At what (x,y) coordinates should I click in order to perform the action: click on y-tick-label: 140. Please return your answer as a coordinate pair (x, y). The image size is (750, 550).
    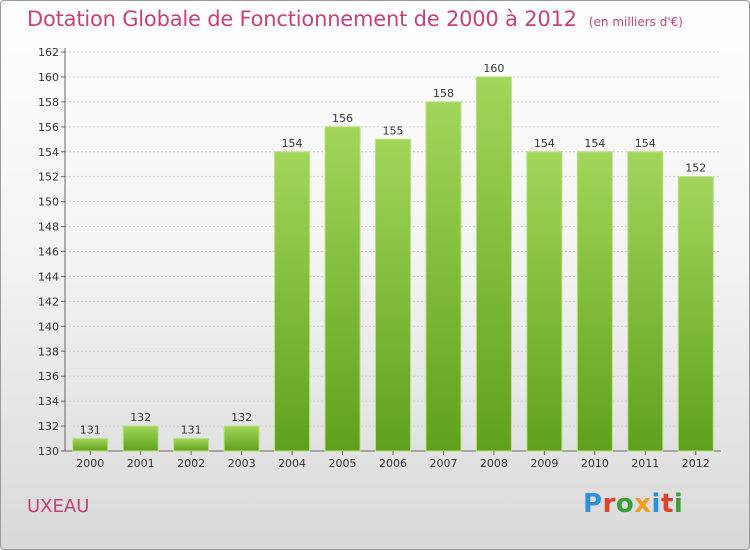
    Looking at the image, I should click on (48, 326).